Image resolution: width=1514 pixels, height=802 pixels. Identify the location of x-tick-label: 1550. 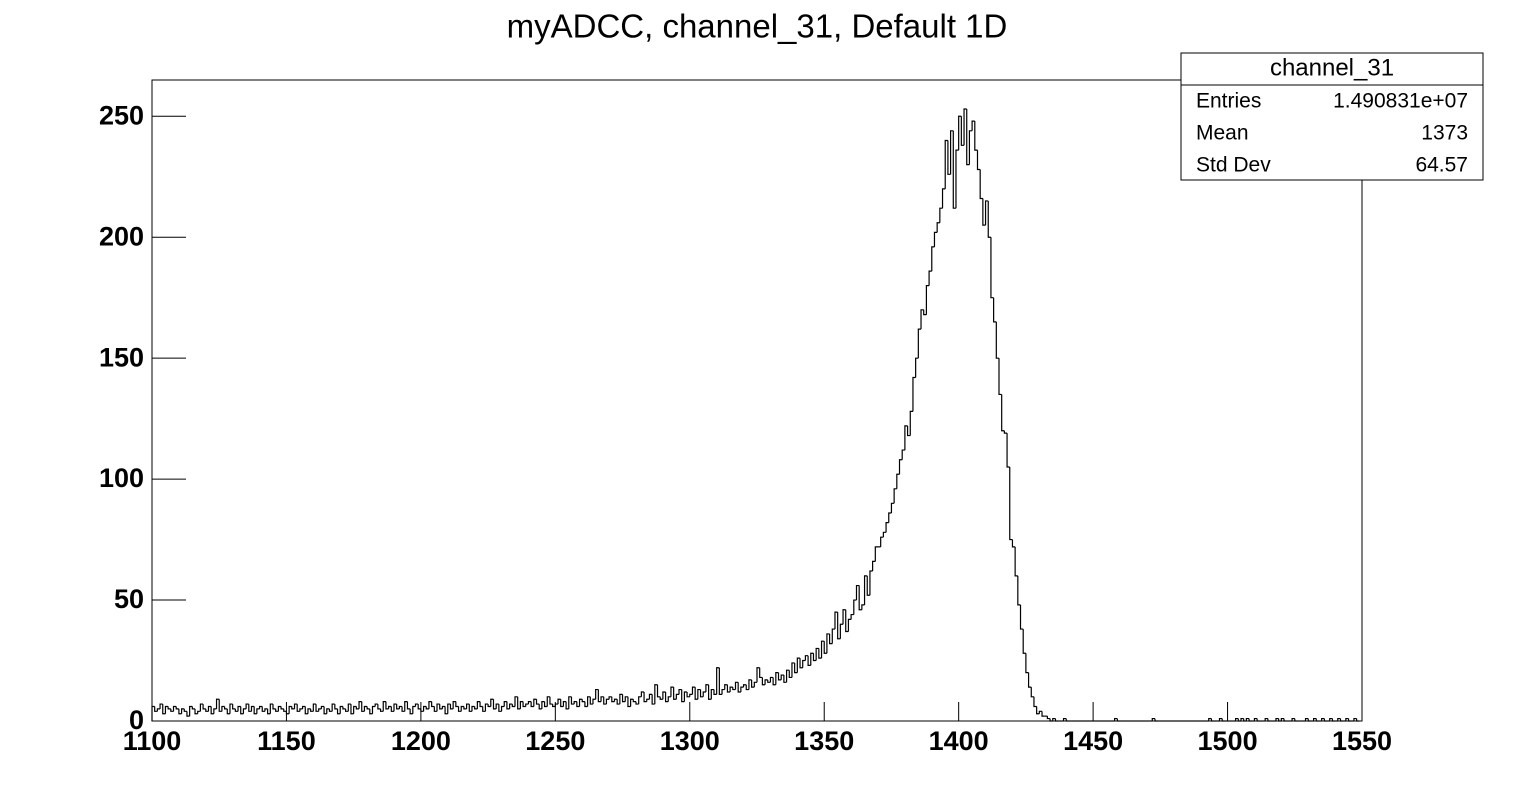
(1362, 741).